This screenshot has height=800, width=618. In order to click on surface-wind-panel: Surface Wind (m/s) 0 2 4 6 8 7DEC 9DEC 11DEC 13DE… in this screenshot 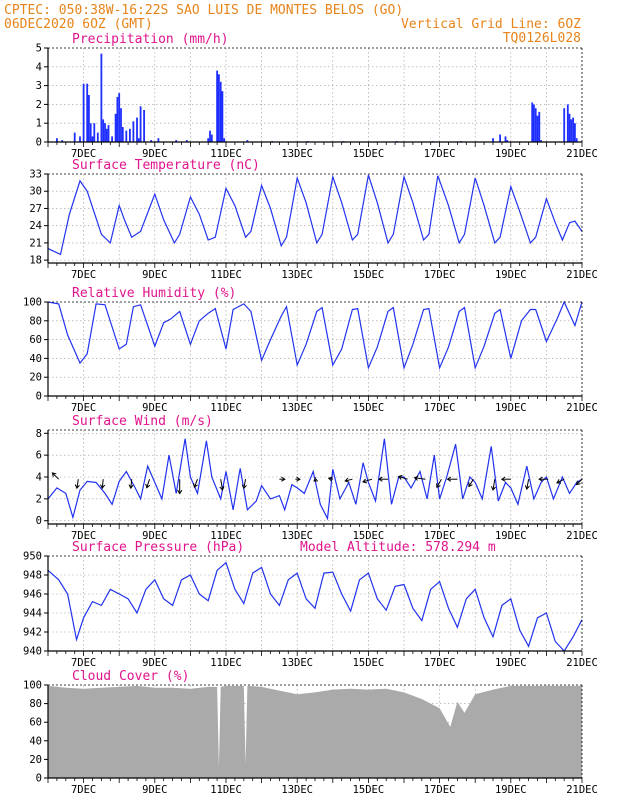, I will do `click(317, 478)`.